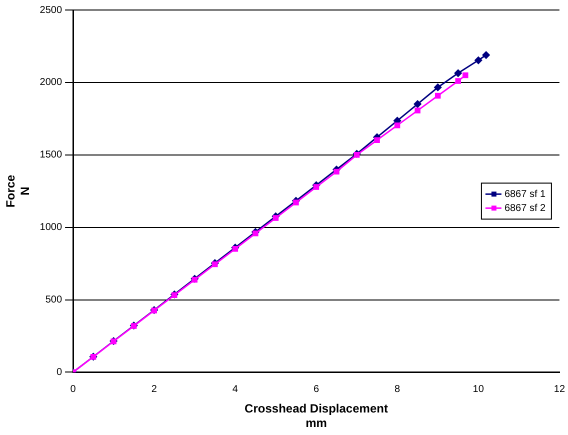  What do you see at coordinates (51, 155) in the screenshot?
I see `y-tick-label: 1500` at bounding box center [51, 155].